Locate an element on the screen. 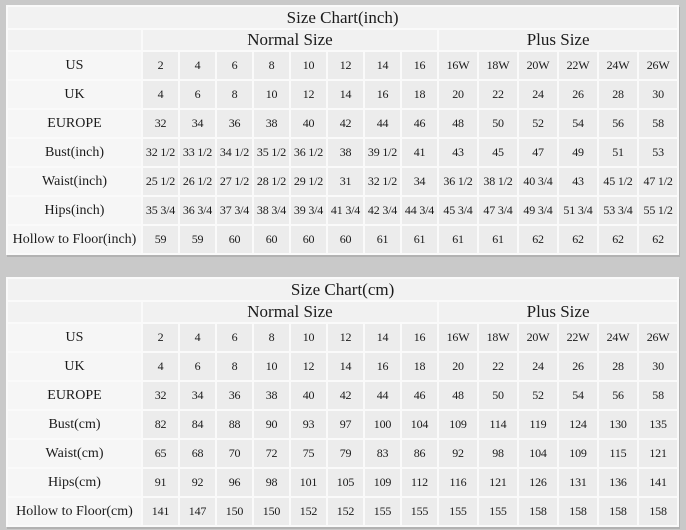 The height and width of the screenshot is (530, 686). value-cell: 22W is located at coordinates (578, 337).